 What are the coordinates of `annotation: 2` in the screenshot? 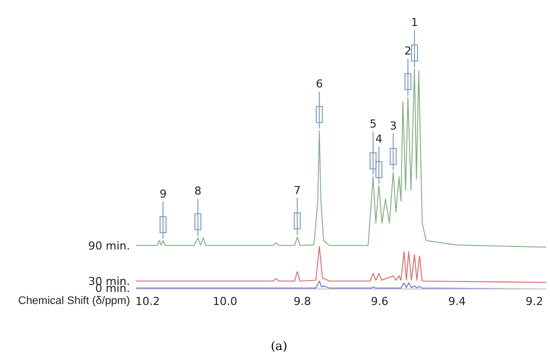 It's located at (408, 51).